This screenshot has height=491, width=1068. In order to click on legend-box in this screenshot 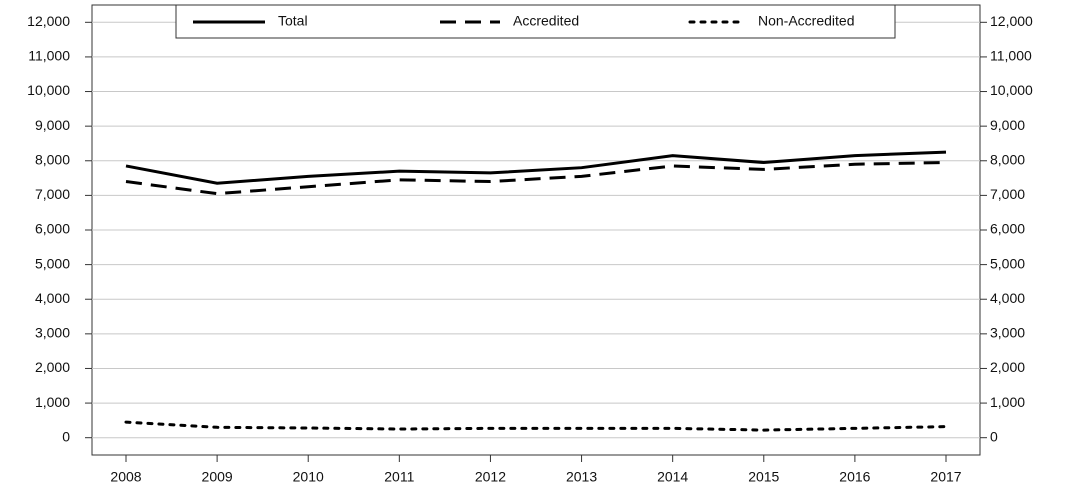, I will do `click(535, 21)`.